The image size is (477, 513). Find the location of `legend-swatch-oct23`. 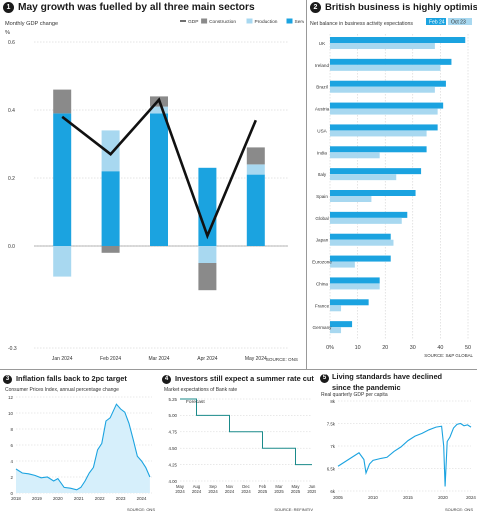

legend-swatch-oct23 is located at coordinates (460, 21).